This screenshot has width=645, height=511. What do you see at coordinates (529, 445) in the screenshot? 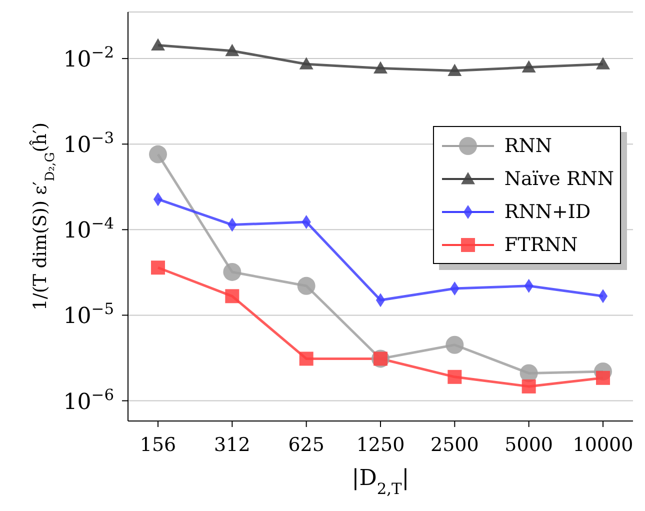
I see `x-tick-label: 5000` at bounding box center [529, 445].